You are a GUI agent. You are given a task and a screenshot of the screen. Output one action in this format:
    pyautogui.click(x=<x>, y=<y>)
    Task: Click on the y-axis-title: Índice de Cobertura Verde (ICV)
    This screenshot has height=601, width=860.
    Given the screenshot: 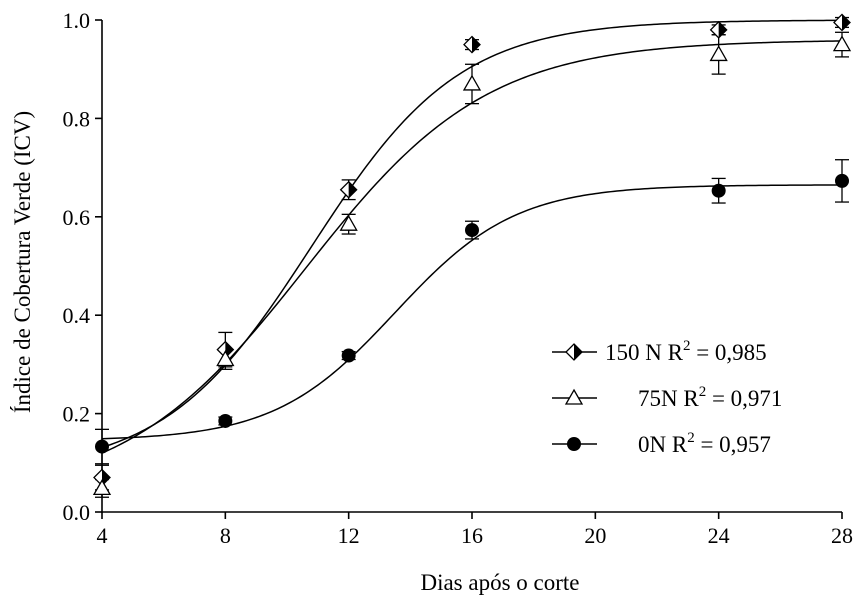 What is the action you would take?
    pyautogui.click(x=22, y=262)
    